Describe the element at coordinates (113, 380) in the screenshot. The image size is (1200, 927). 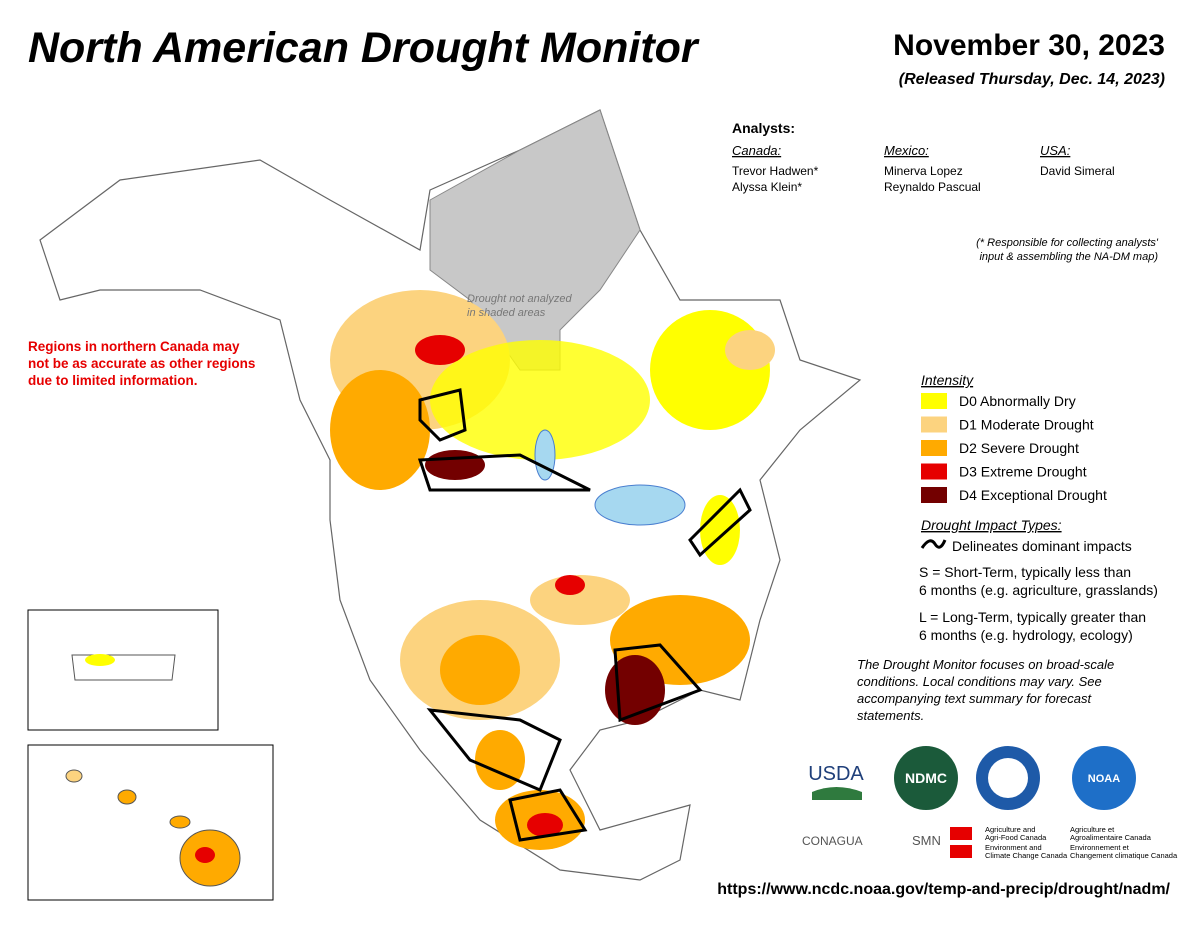
I see `warning: due to limited information.` at that location.